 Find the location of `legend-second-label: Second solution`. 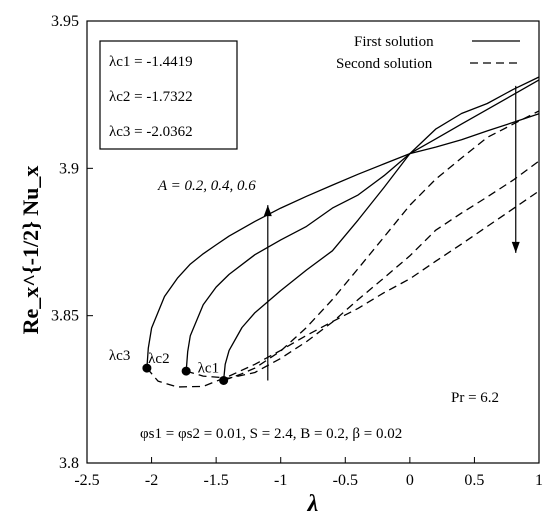

legend-second-label: Second solution is located at coordinates (384, 64).